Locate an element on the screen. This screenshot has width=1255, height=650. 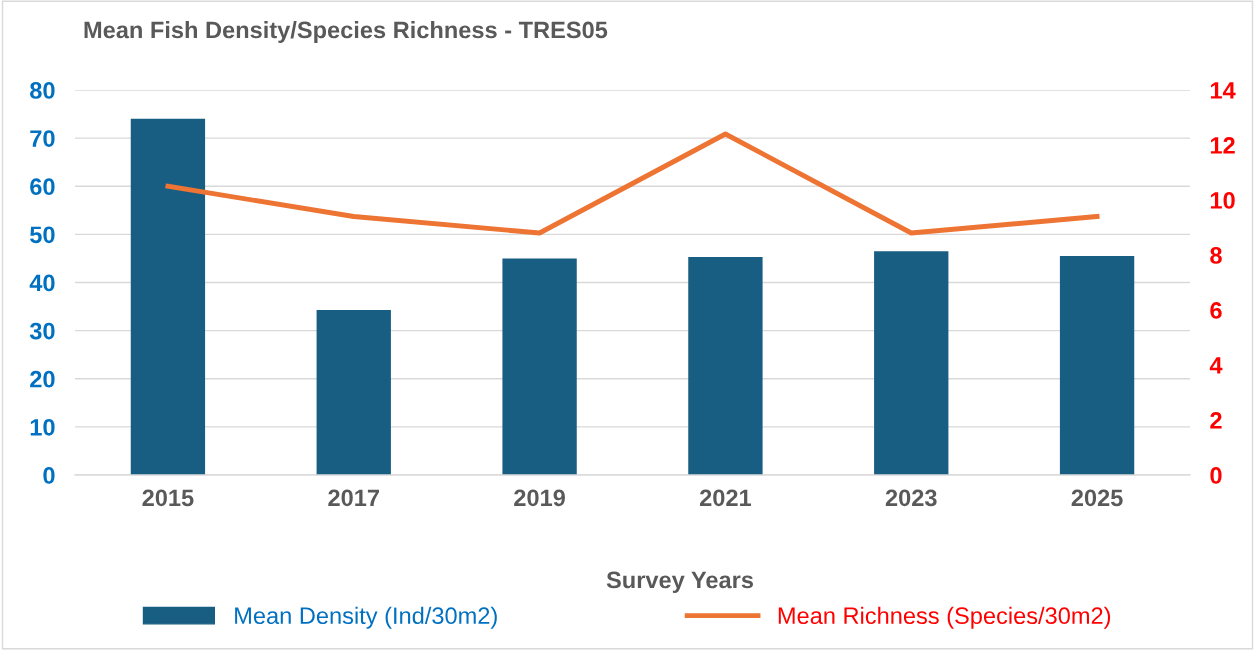
y-tick-label: 10 is located at coordinates (42, 427).